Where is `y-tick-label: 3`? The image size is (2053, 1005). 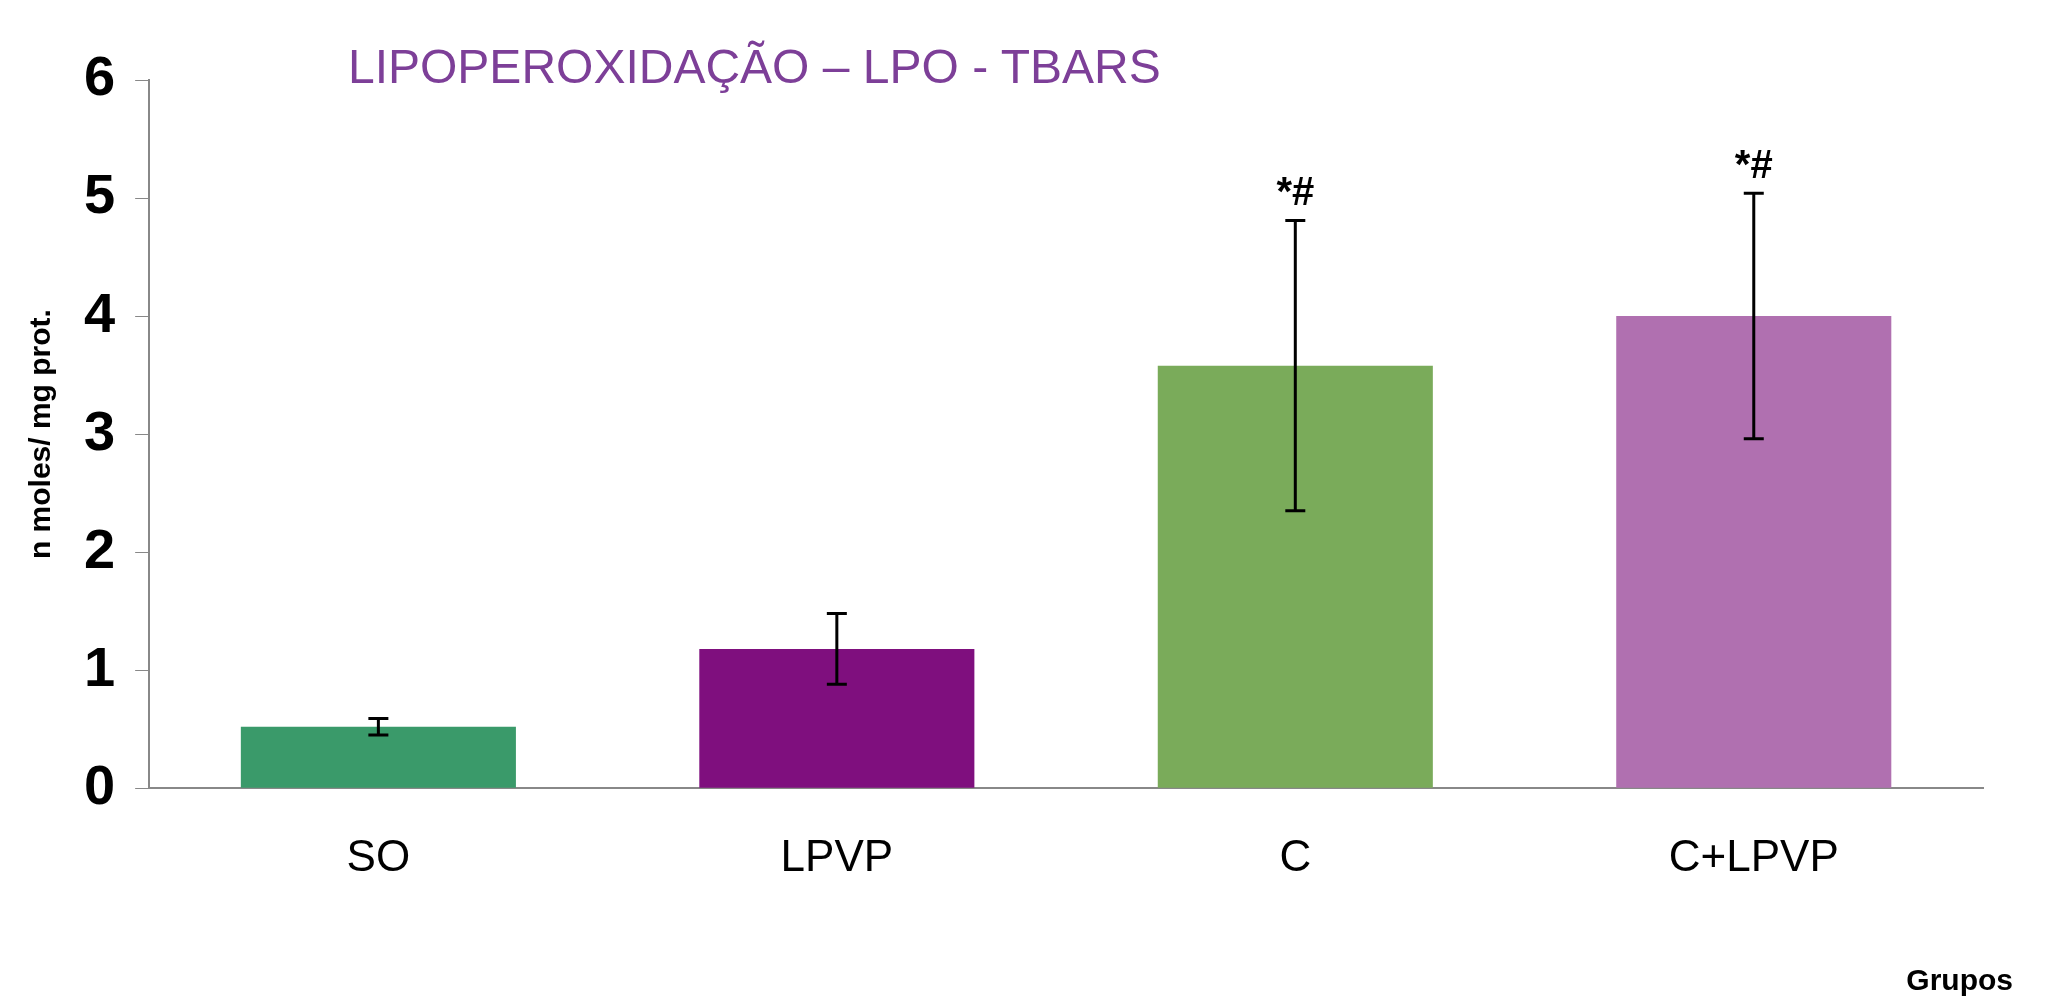 y-tick-label: 3 is located at coordinates (99, 430).